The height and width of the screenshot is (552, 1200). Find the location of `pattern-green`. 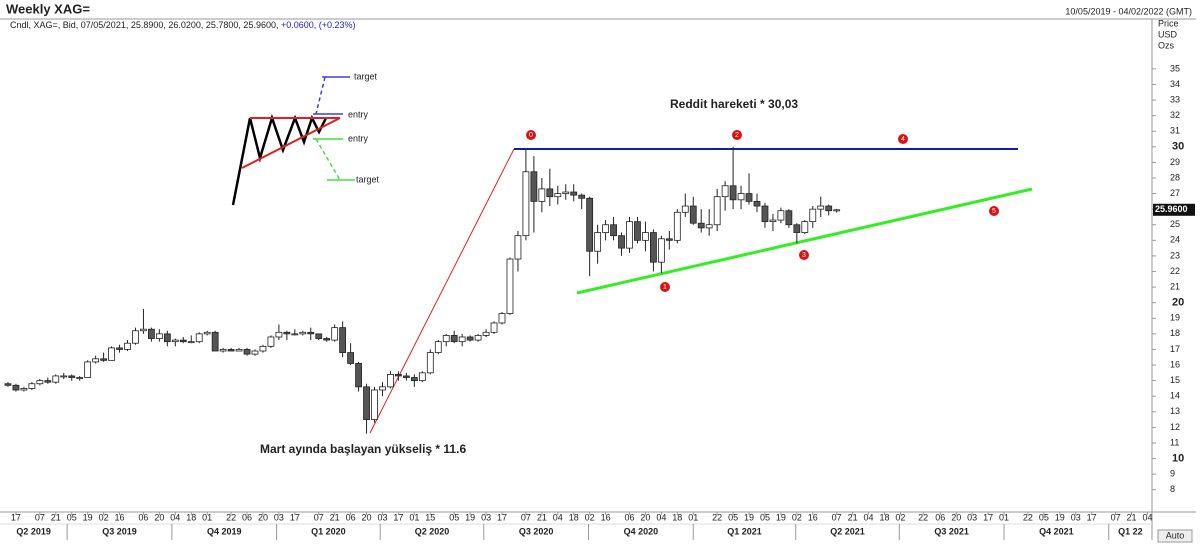

pattern-green is located at coordinates (328, 159).